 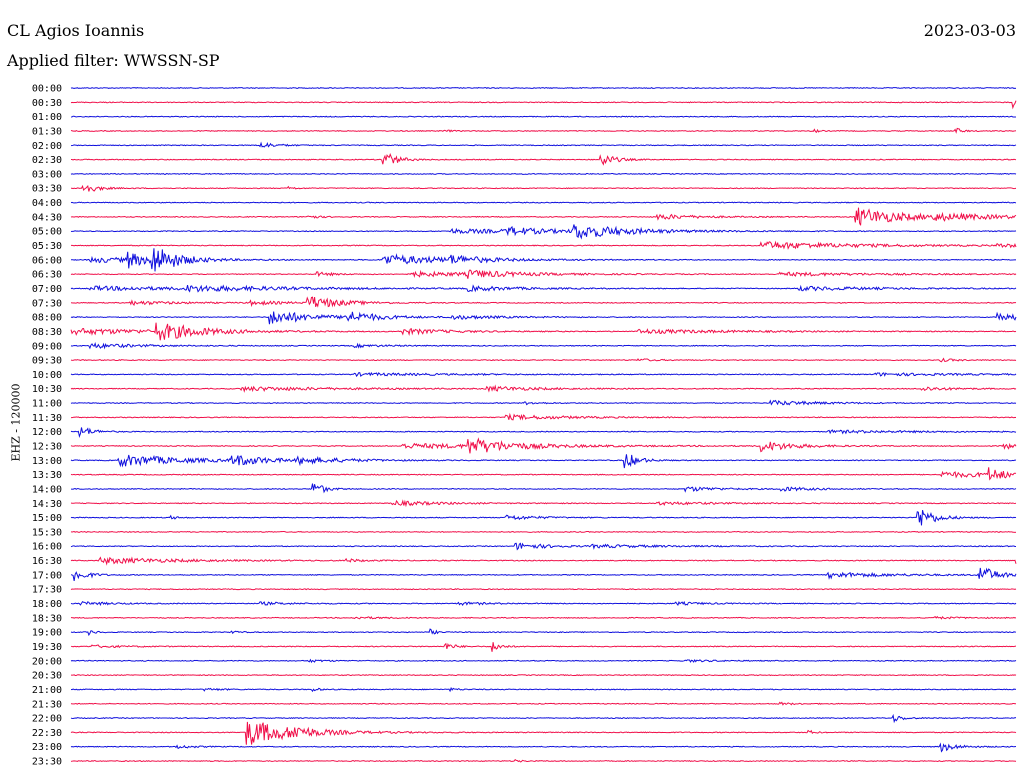 I want to click on time-tick-label: 01:30, so click(x=47, y=131).